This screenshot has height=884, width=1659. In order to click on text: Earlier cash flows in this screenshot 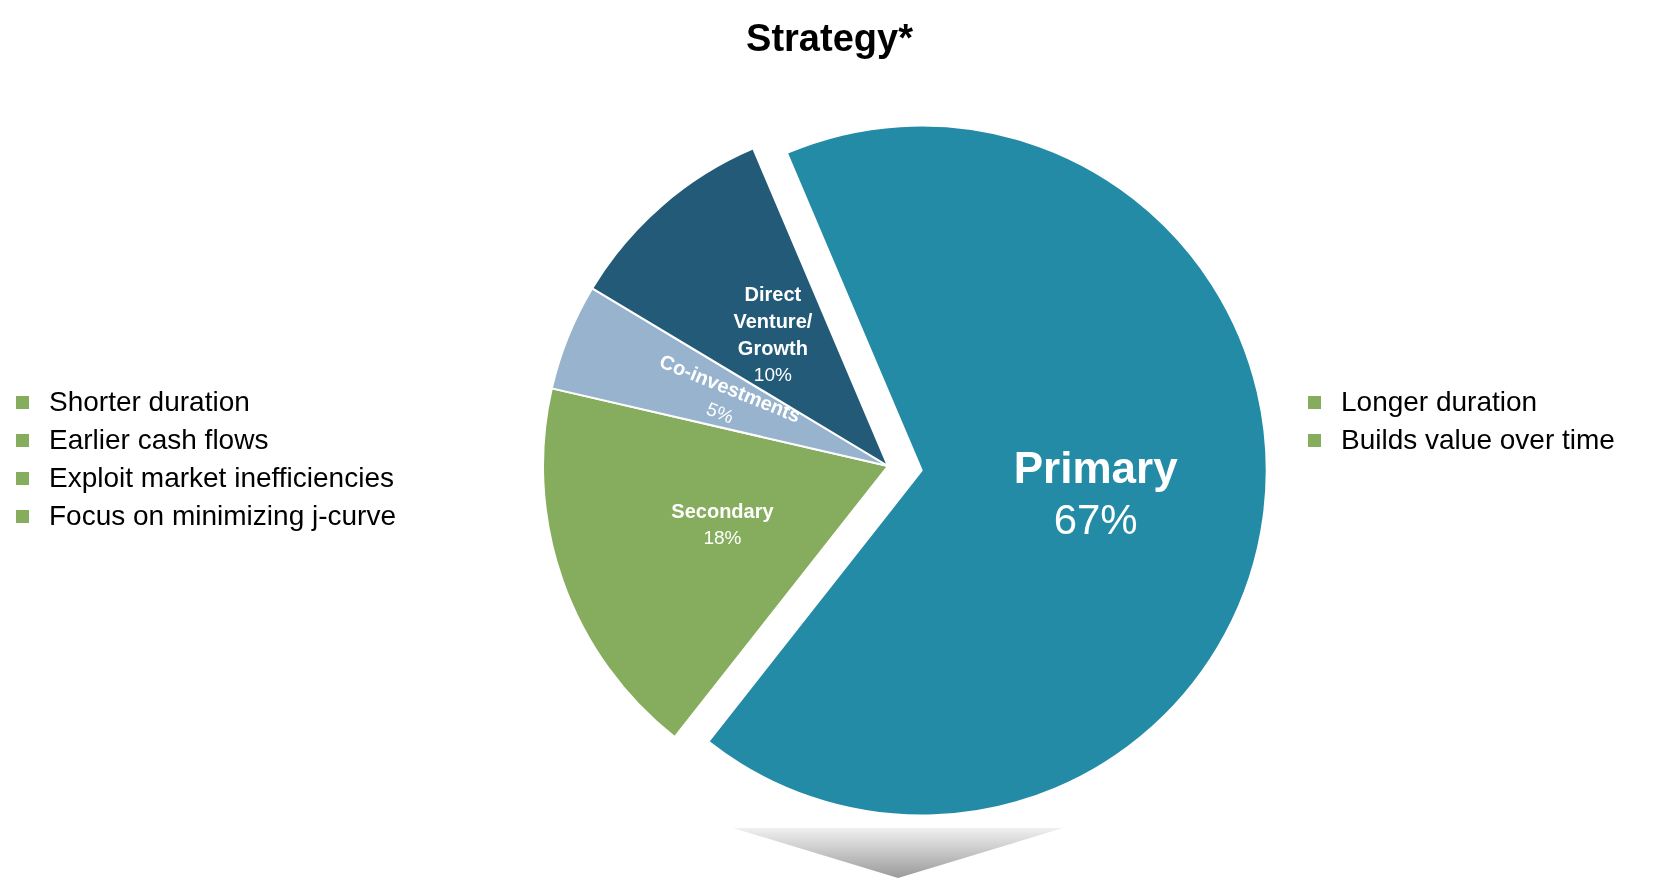, I will do `click(159, 440)`.